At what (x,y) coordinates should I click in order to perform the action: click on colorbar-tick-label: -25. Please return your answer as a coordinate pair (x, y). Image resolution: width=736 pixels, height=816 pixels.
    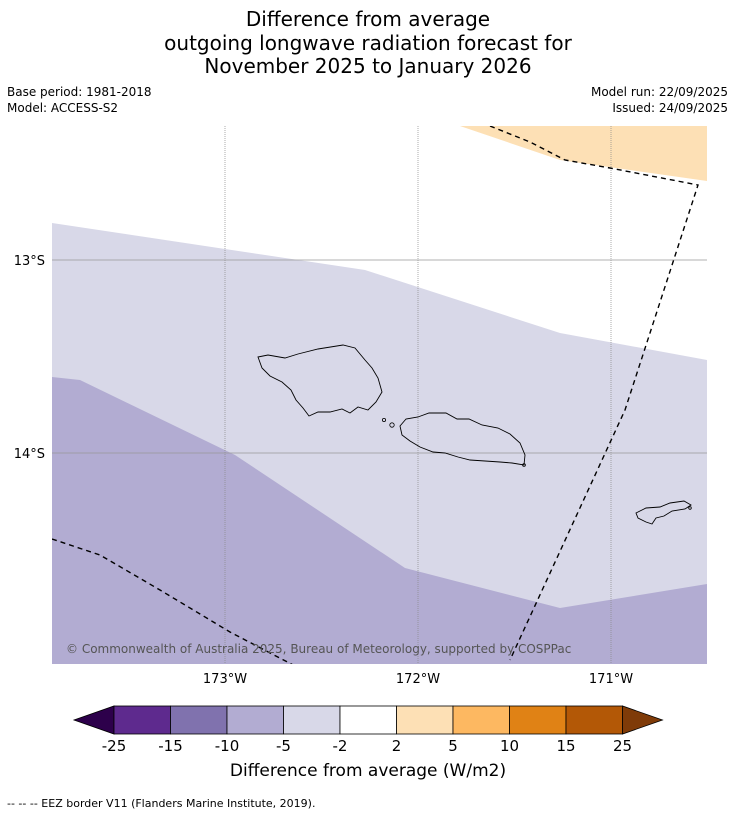
    Looking at the image, I should click on (114, 746).